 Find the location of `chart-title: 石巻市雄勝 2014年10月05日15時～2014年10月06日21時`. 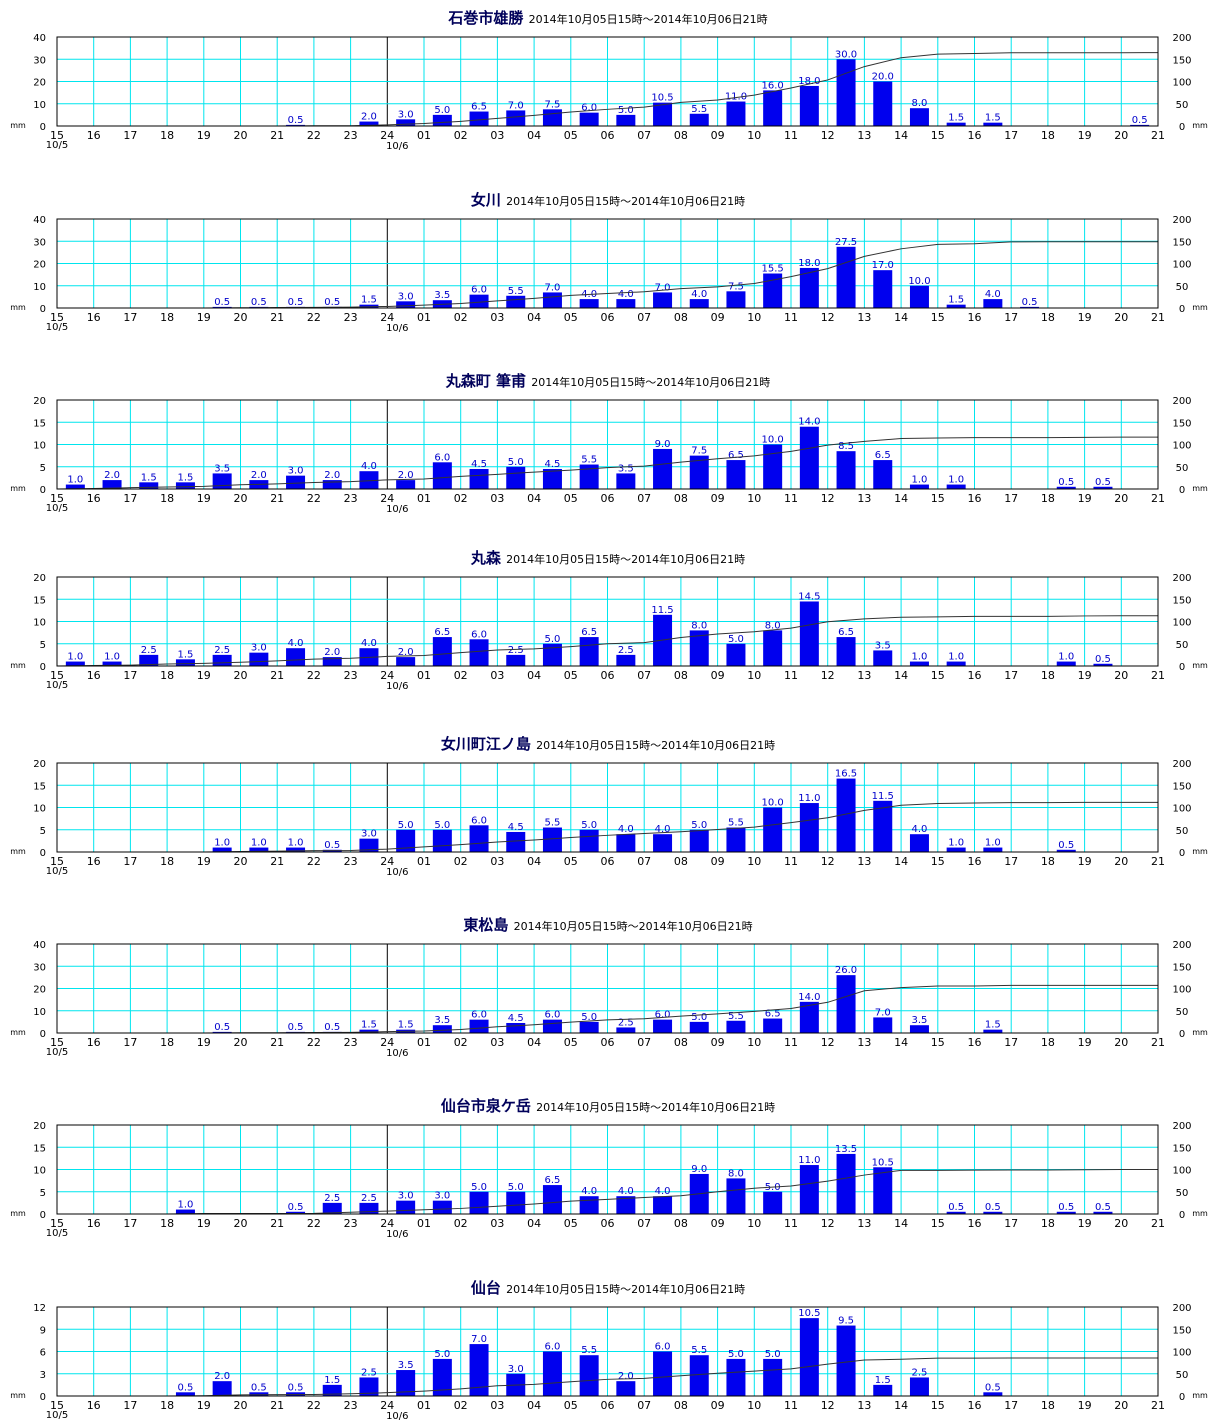

chart-title: 石巻市雄勝 2014年10月05日15時～2014年10月06日21時 is located at coordinates (607, 18).